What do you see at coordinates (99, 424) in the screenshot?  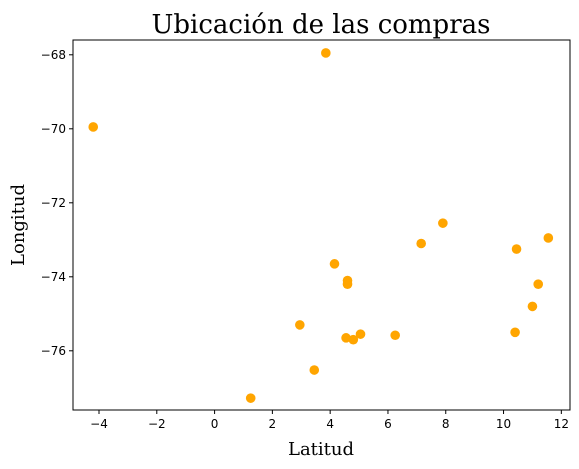 I see `x-tick-label: −4` at bounding box center [99, 424].